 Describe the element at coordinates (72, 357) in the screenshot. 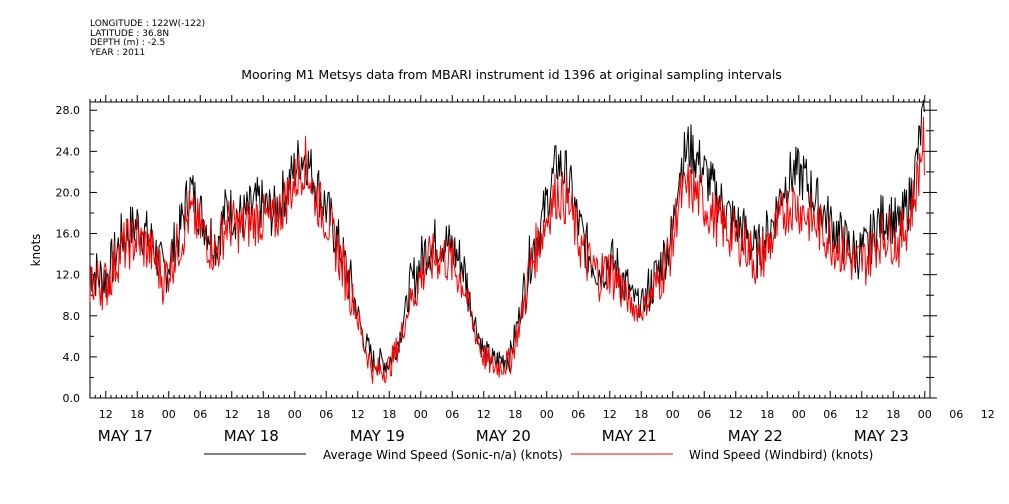

I see `y-tick-label: 4.0` at that location.